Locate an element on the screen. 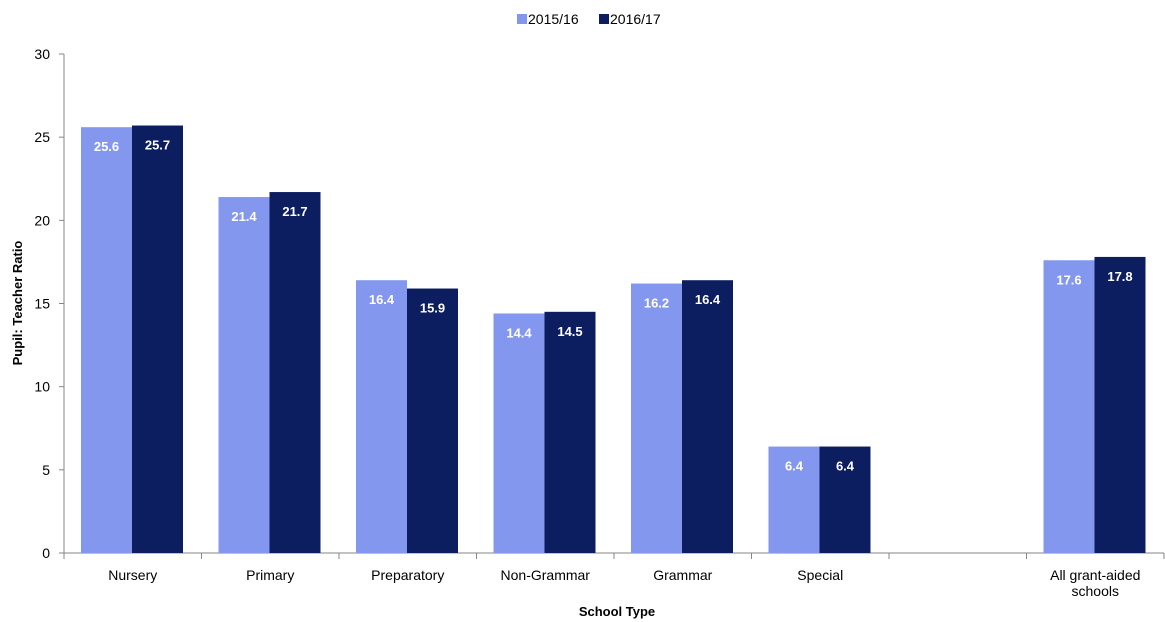  y-axis-title: Pupil: Teacher Ratio is located at coordinates (17, 303).